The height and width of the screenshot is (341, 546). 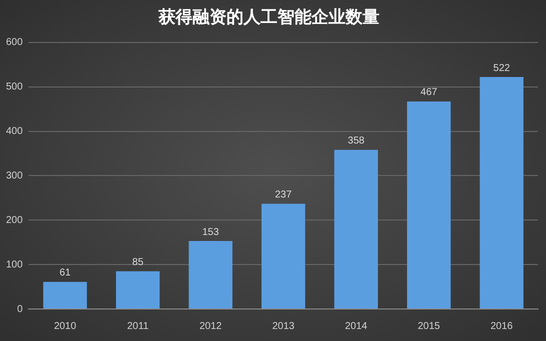 What do you see at coordinates (15, 220) in the screenshot?
I see `y-tick-label: 200` at bounding box center [15, 220].